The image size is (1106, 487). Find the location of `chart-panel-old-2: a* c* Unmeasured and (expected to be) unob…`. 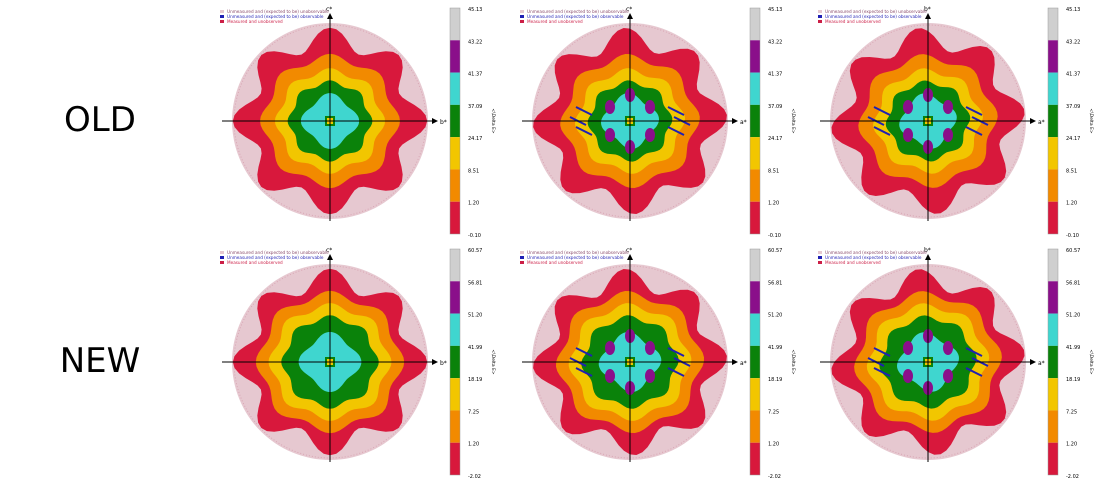

chart-panel-old-2: a* c* Unmeasured and (expected to be) unob… is located at coordinates (660, 125).